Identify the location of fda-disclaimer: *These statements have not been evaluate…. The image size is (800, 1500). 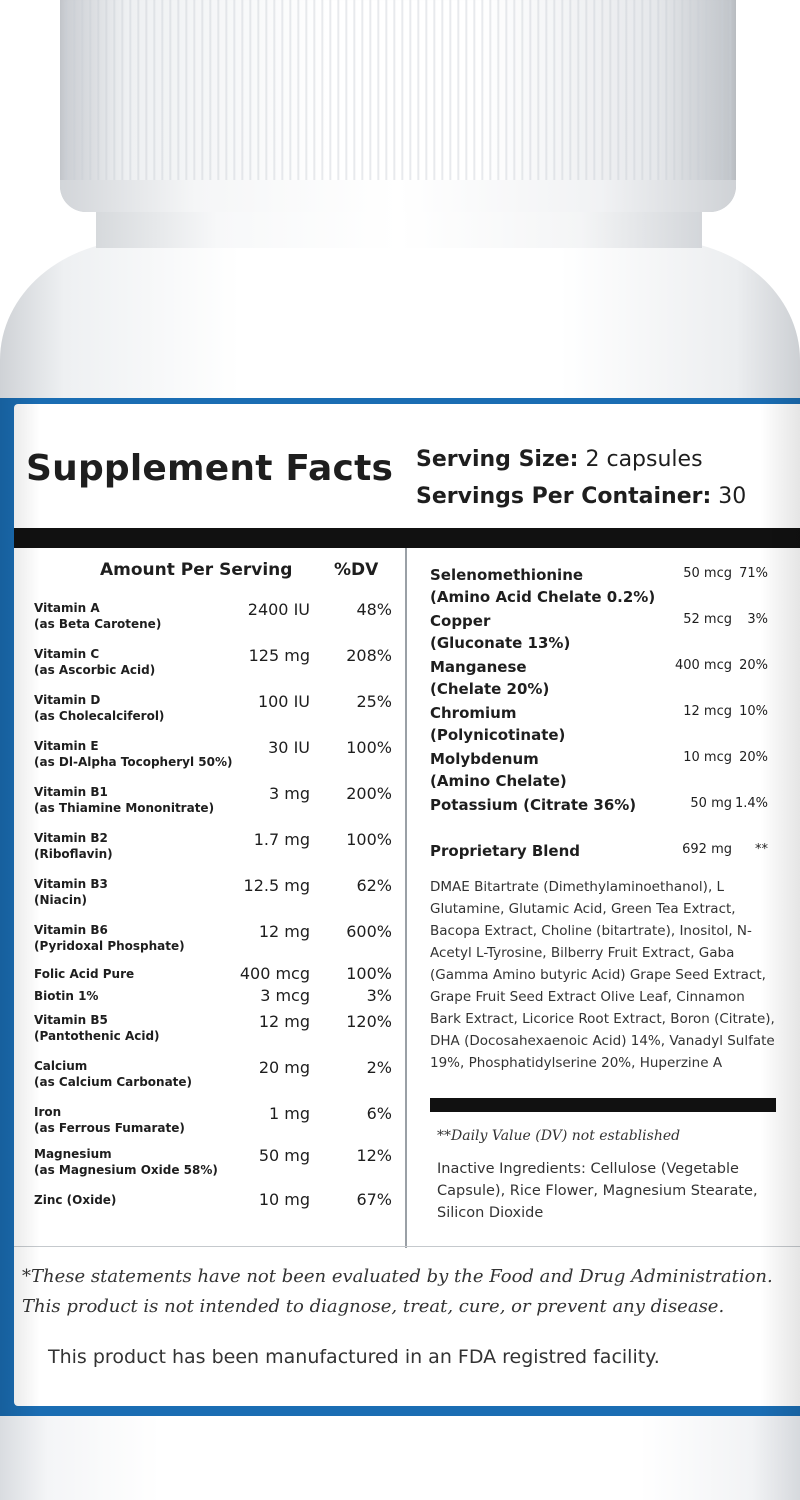
(407, 1292).